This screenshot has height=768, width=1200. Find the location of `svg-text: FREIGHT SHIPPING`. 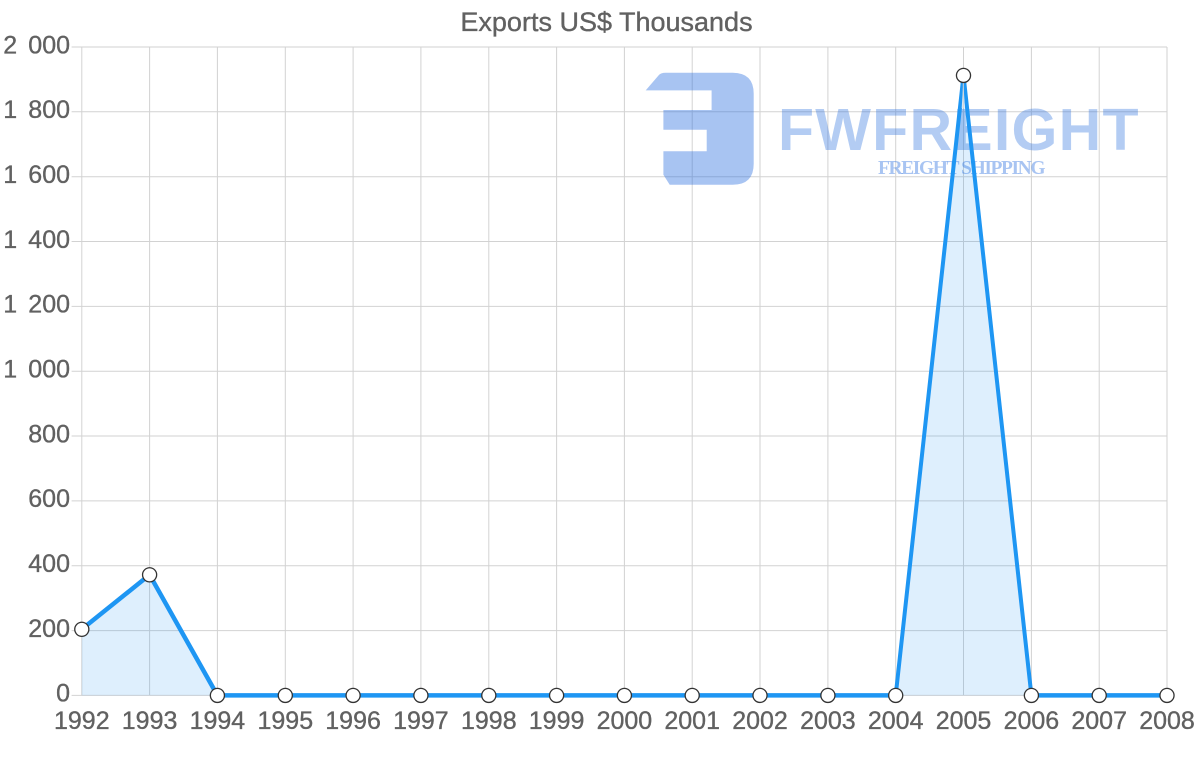

svg-text: FREIGHT SHIPPING is located at coordinates (962, 168).